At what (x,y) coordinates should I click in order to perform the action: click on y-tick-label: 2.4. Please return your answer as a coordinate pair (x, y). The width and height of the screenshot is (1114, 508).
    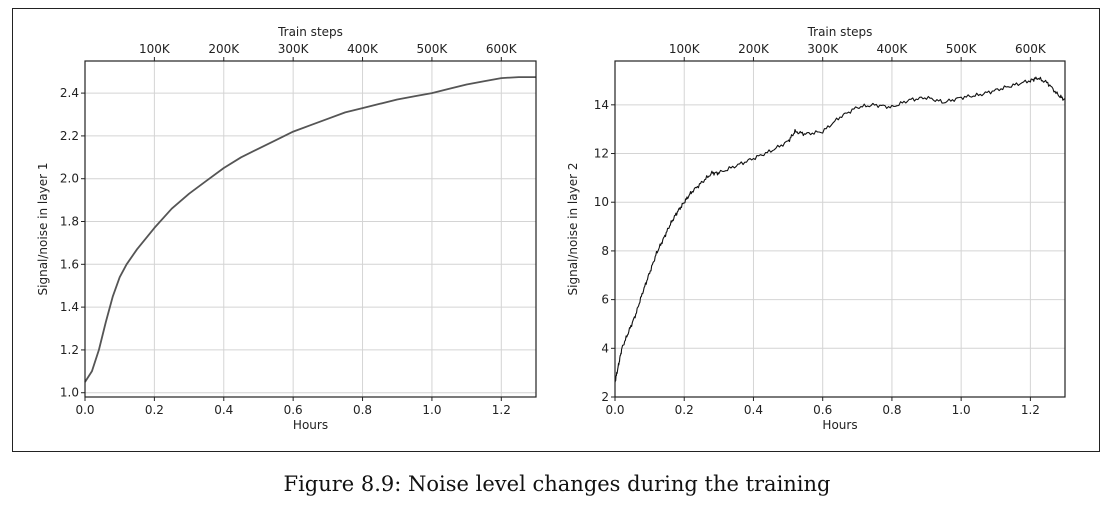
    Looking at the image, I should click on (69, 93).